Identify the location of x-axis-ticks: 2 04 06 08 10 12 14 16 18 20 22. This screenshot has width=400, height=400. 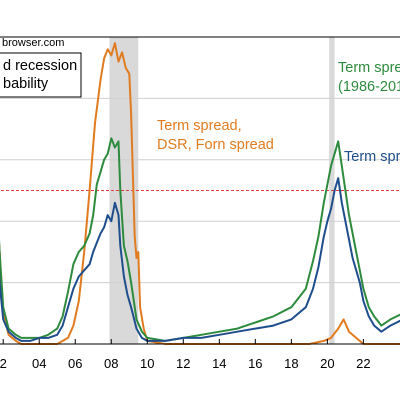
(185, 355).